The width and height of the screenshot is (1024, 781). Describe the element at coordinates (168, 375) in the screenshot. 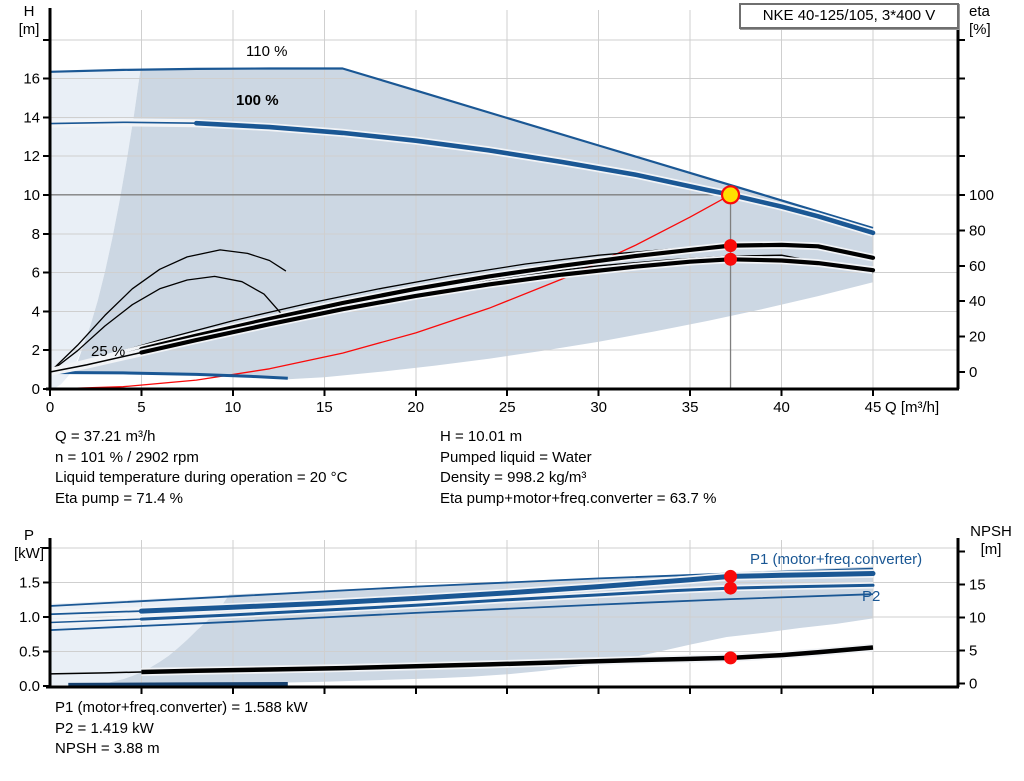

I see `speed-25pct-curve` at that location.